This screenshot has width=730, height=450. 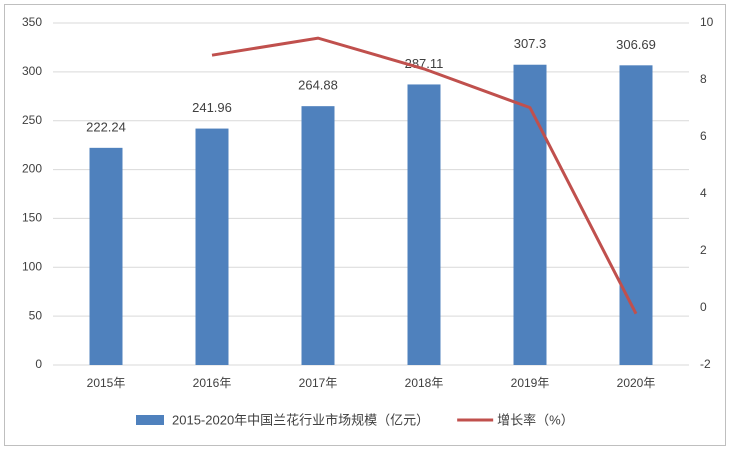 I want to click on x-tick-label: 2017年, so click(x=318, y=383).